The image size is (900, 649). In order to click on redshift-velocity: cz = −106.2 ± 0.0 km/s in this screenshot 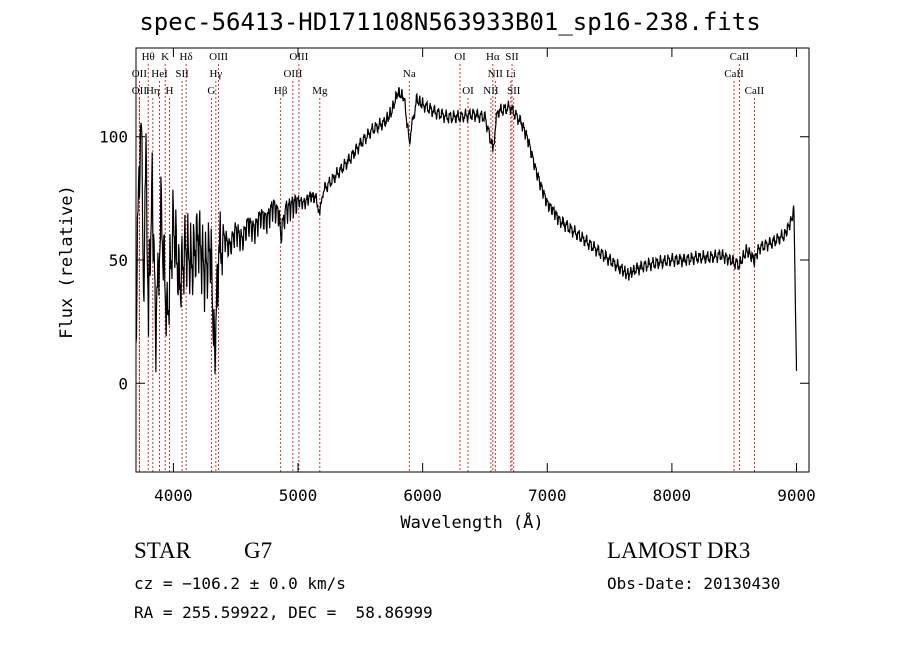, I will do `click(240, 583)`.